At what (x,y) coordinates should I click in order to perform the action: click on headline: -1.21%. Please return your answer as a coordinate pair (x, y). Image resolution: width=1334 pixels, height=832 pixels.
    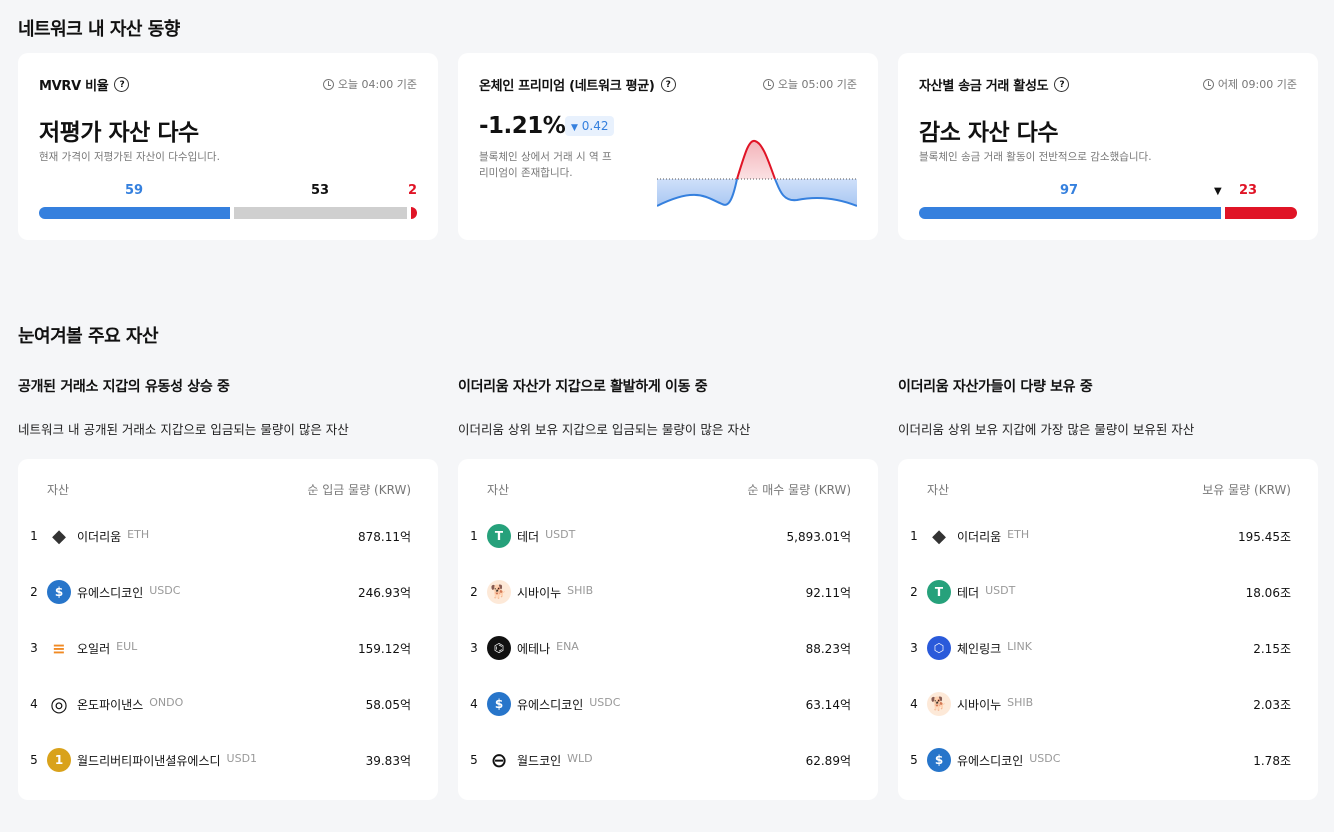
    Looking at the image, I should click on (522, 126).